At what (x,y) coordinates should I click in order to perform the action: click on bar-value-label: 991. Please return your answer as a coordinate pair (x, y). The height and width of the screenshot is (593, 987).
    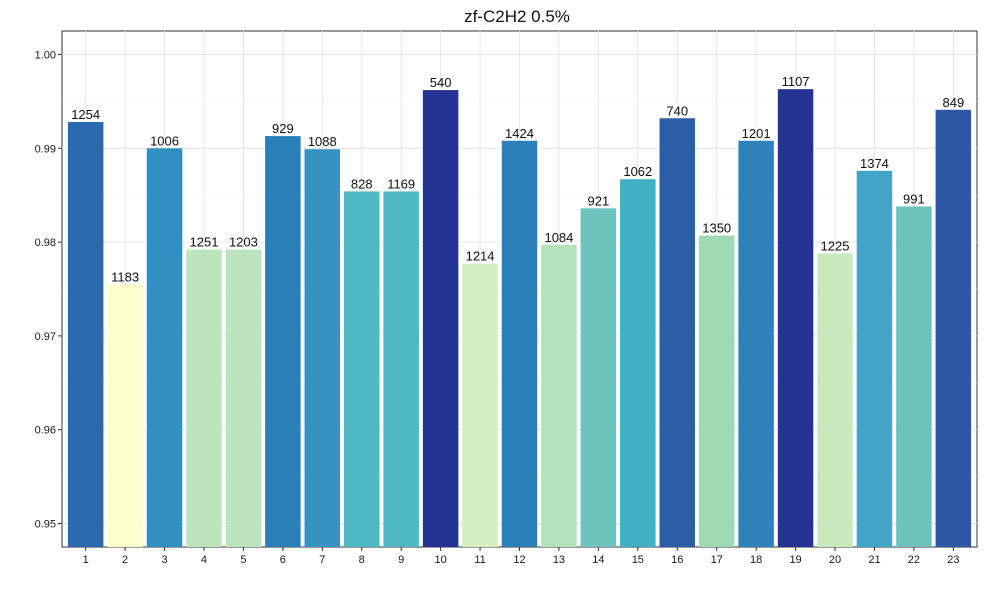
    Looking at the image, I should click on (914, 198).